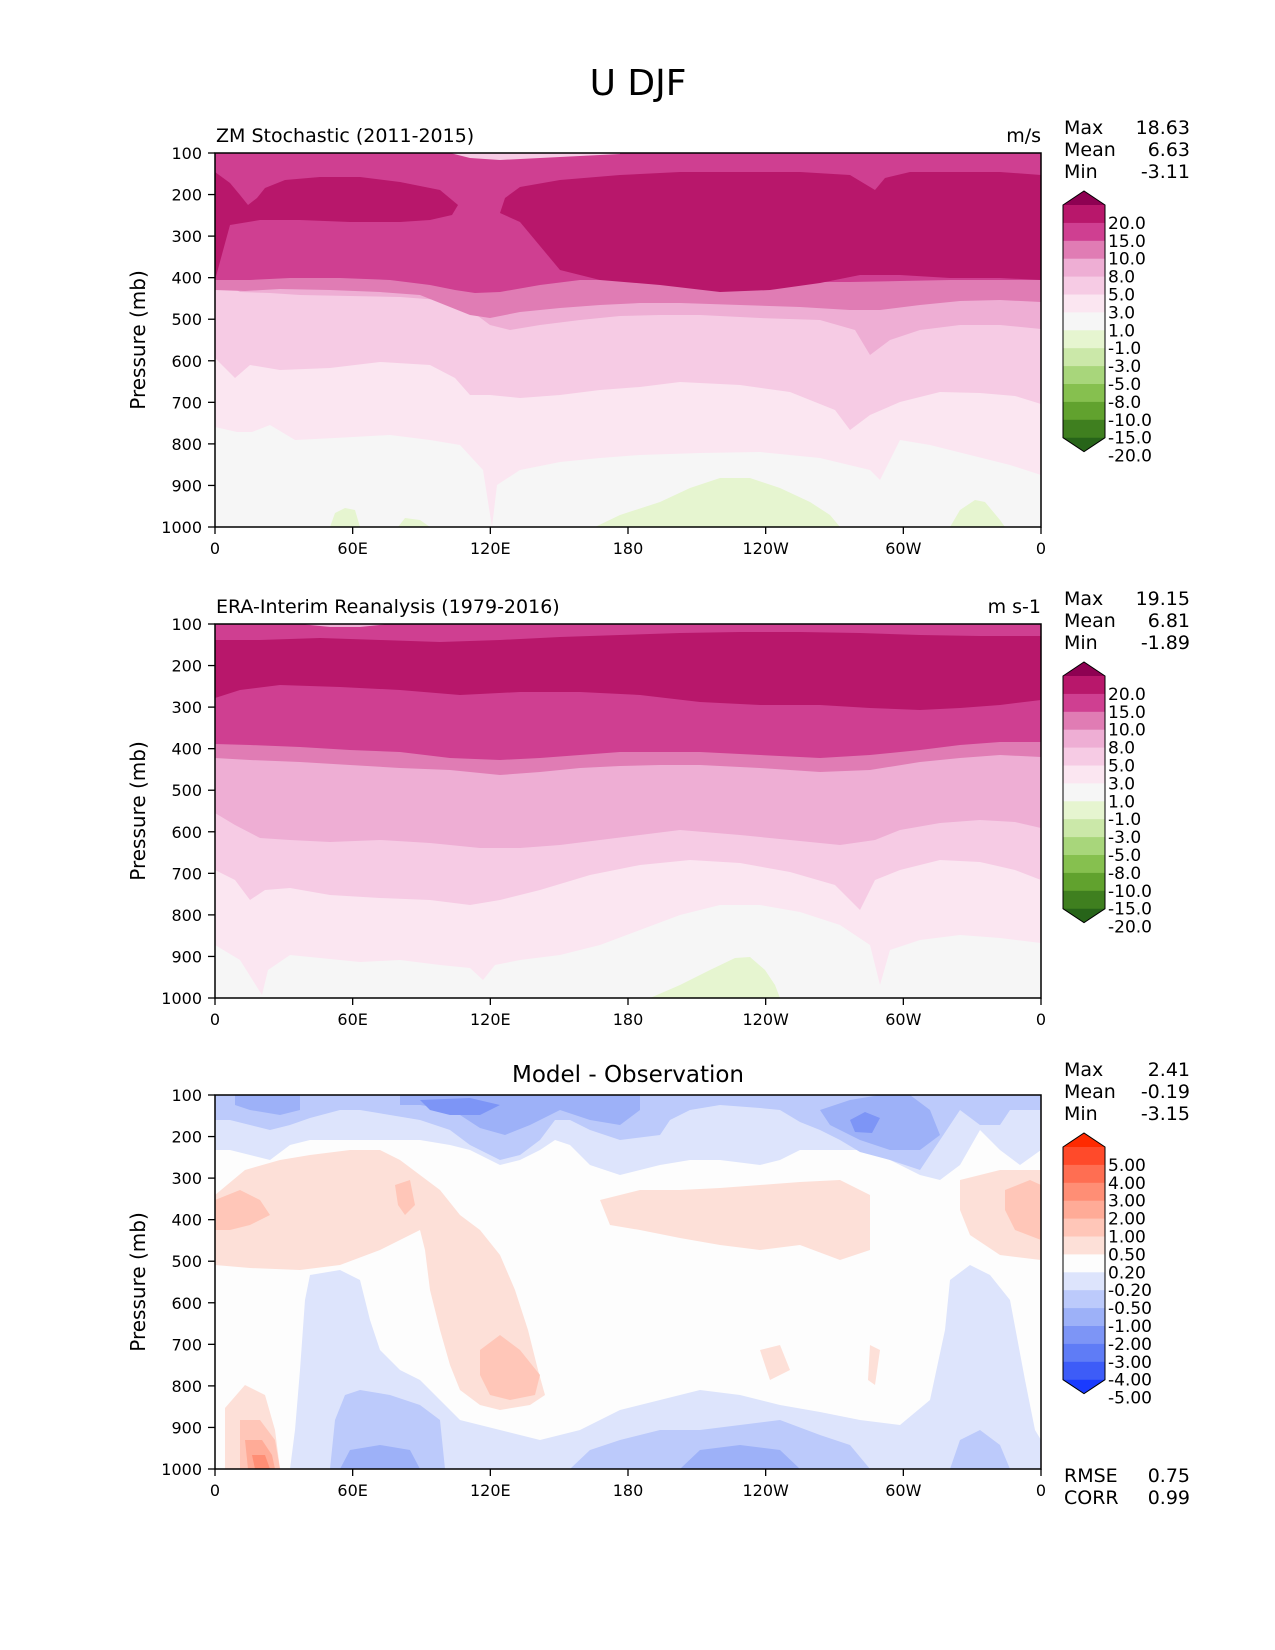 This screenshot has width=1275, height=1650. What do you see at coordinates (345, 136) in the screenshot?
I see `panel-title-left: ZM Stochastic (2011-2015)` at bounding box center [345, 136].